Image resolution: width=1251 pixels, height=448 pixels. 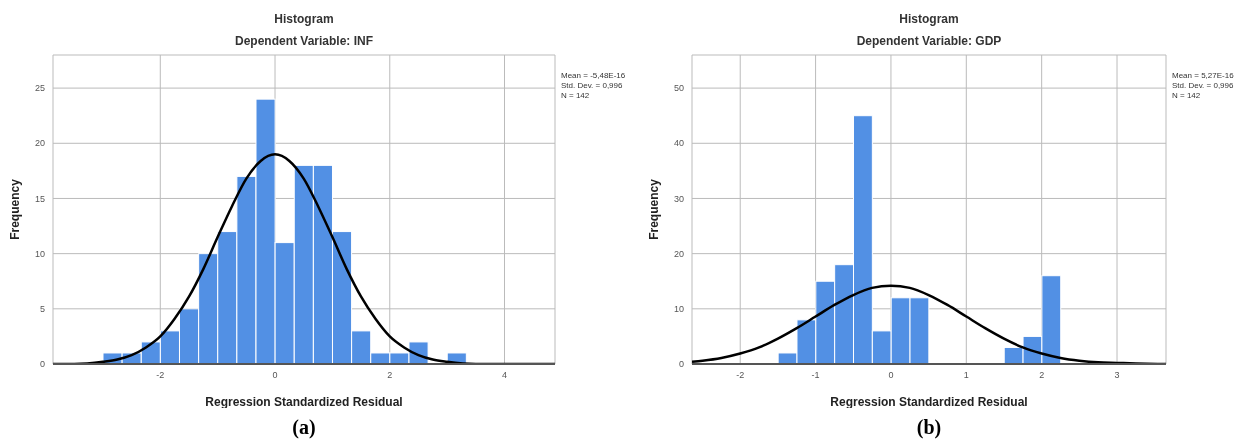 What do you see at coordinates (929, 41) in the screenshot?
I see `chart-subtitle: Dependent Variable: GDP` at bounding box center [929, 41].